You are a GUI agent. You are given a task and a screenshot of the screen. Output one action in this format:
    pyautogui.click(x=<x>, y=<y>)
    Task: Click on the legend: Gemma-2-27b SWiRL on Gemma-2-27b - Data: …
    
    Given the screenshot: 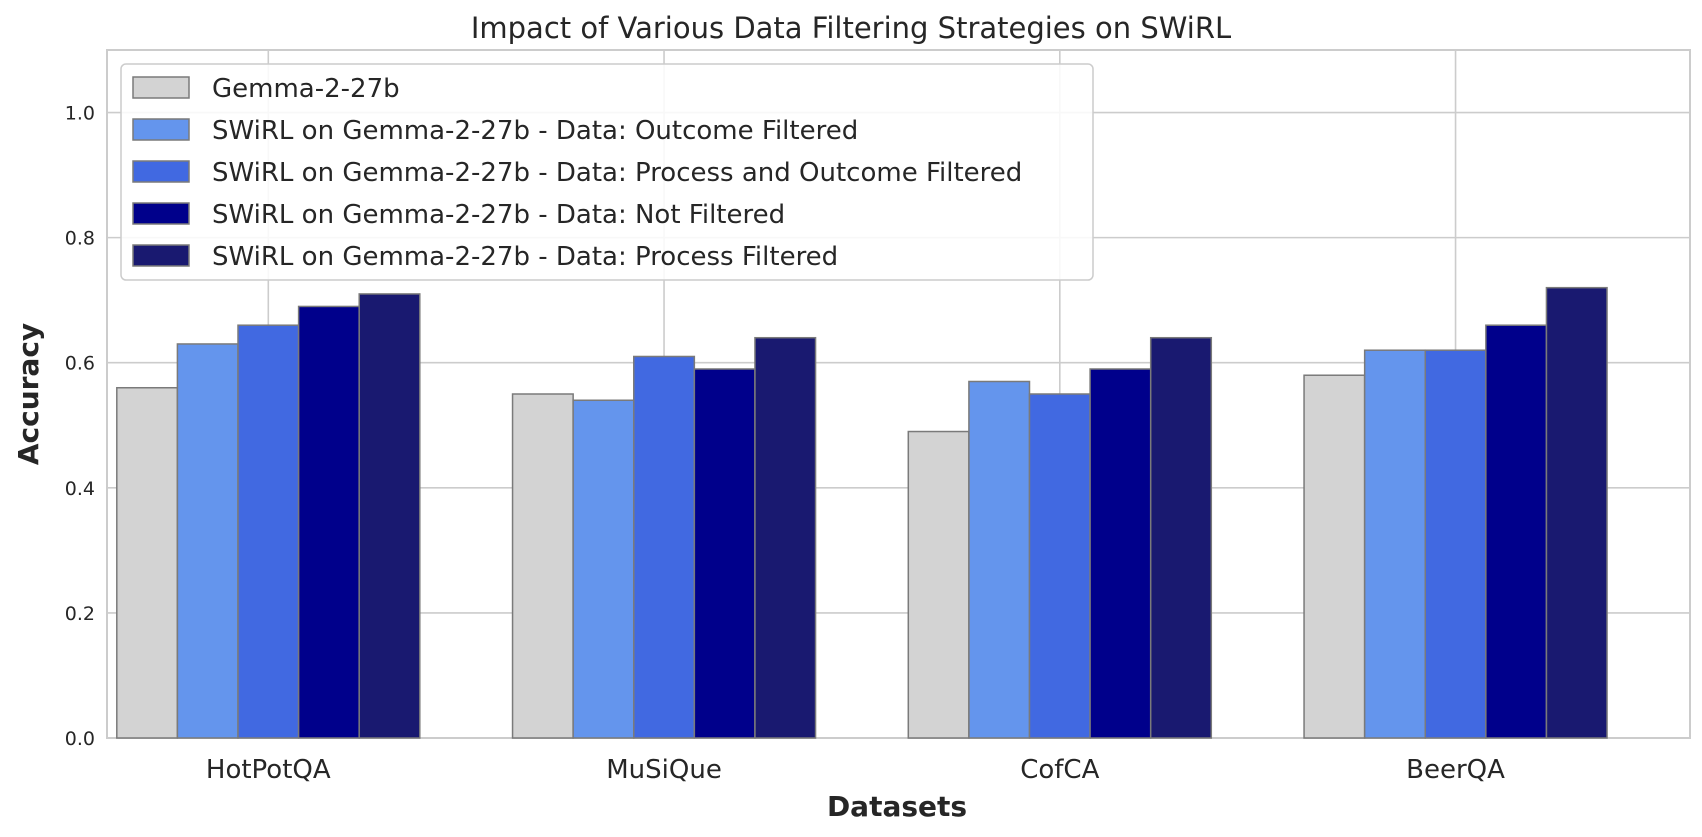 What is the action you would take?
    pyautogui.click(x=607, y=172)
    